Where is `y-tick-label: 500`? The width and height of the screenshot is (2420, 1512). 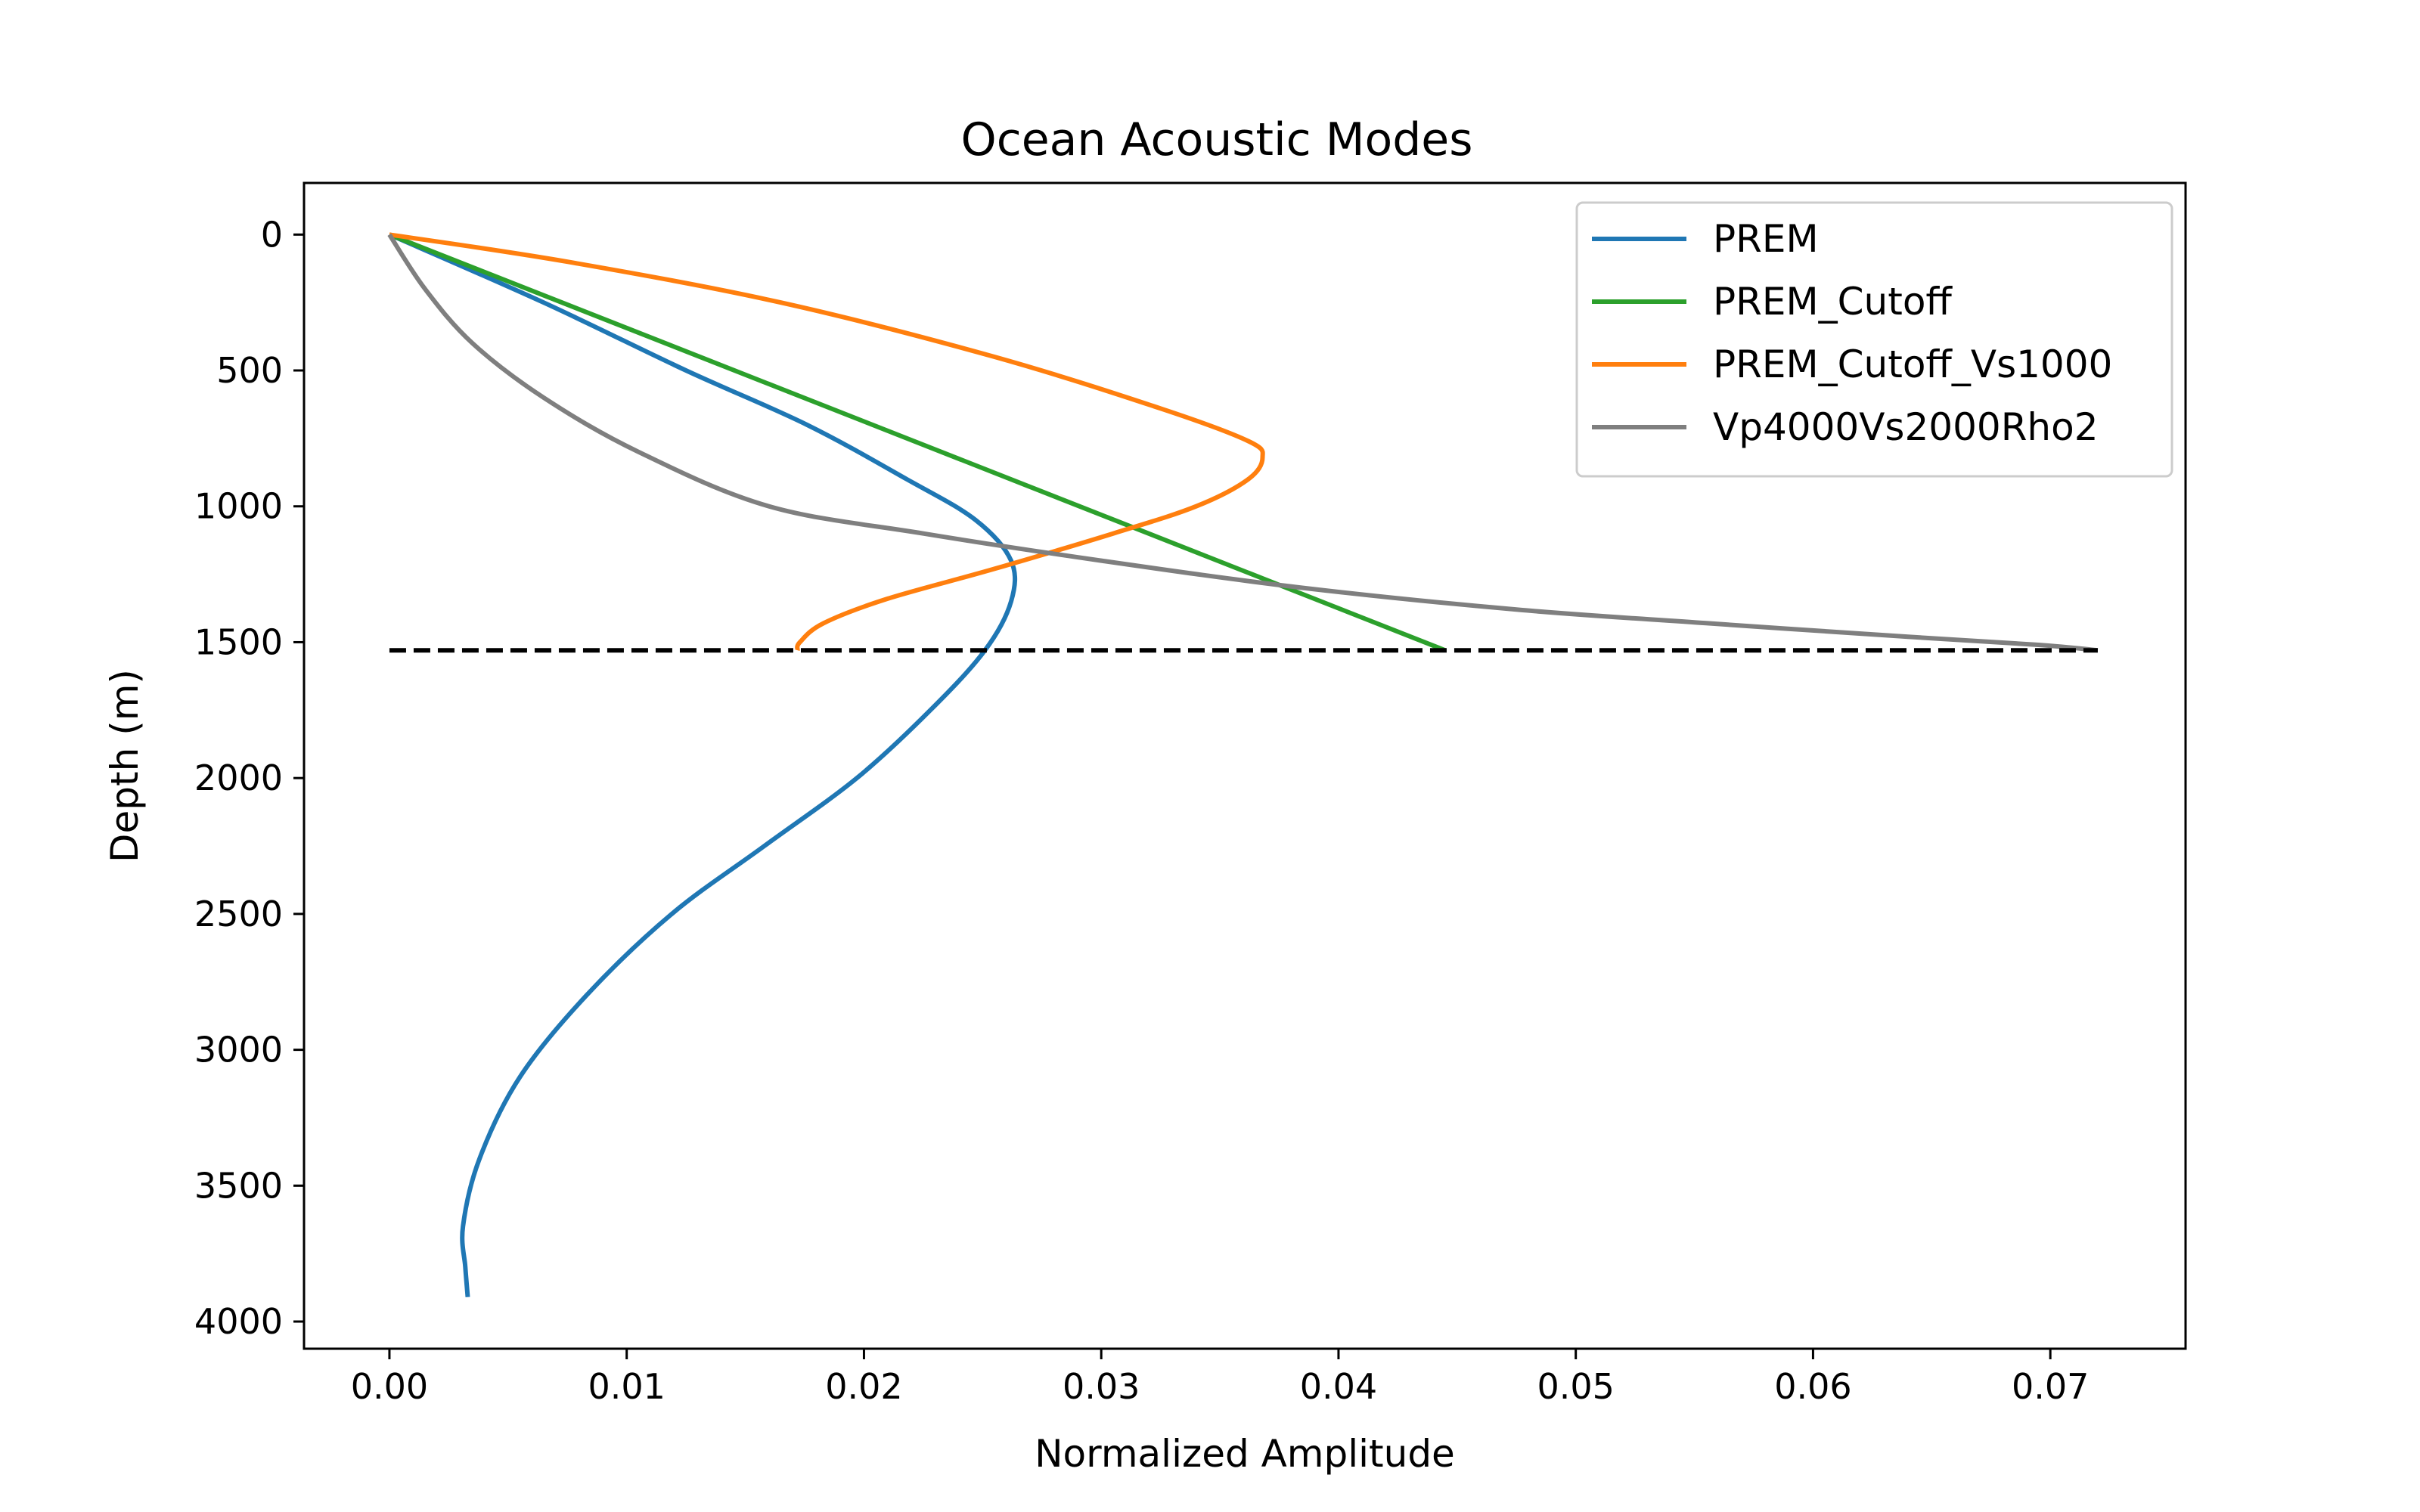
y-tick-label: 500 is located at coordinates (249, 371).